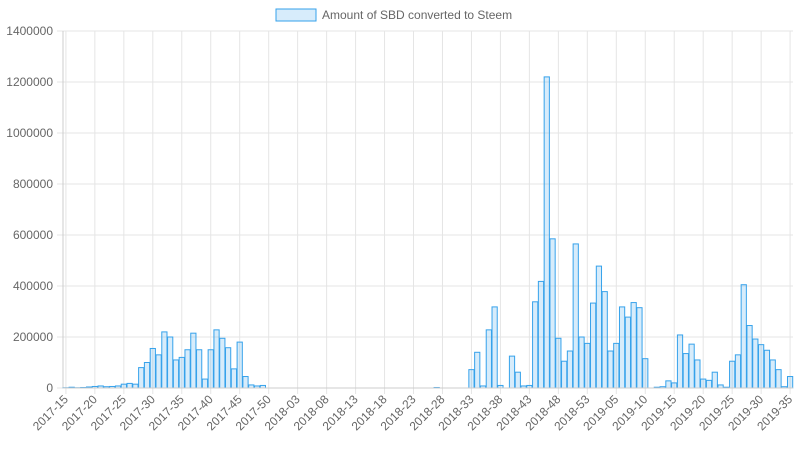 The height and width of the screenshot is (450, 798). Describe the element at coordinates (296, 15) in the screenshot. I see `legend-swatch` at that location.